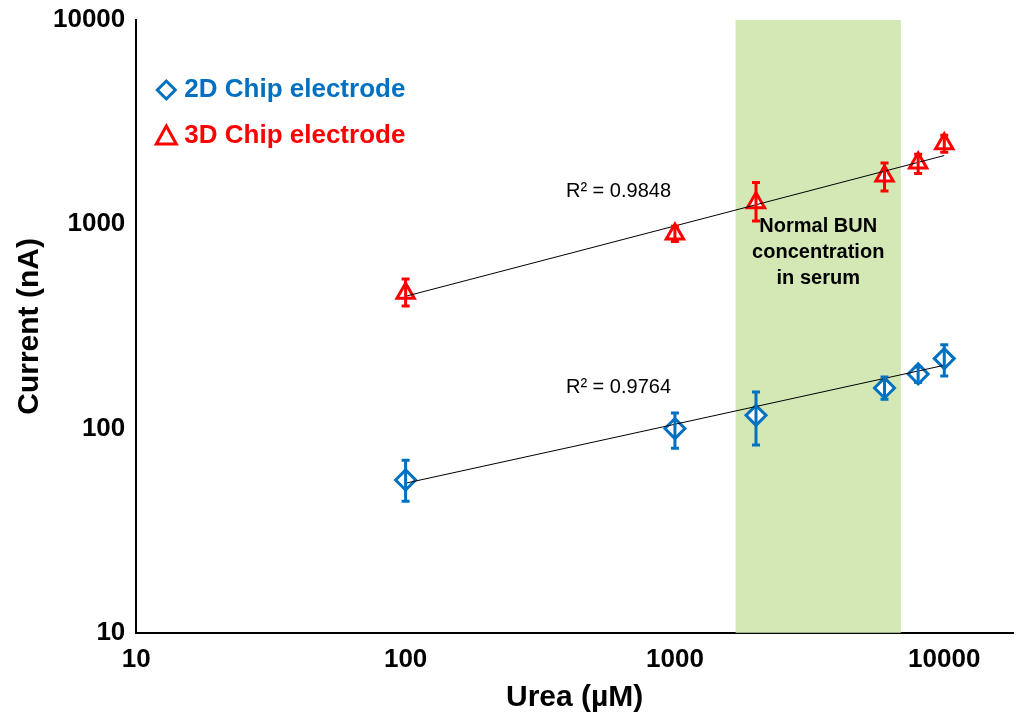 The height and width of the screenshot is (718, 1026). What do you see at coordinates (295, 88) in the screenshot?
I see `legend-label: 2D Chip electrode` at bounding box center [295, 88].